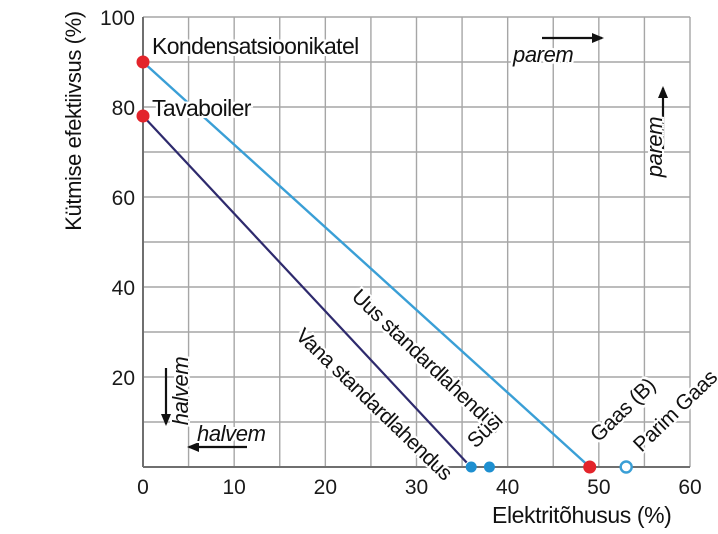 This screenshot has width=718, height=534. Describe the element at coordinates (123, 198) in the screenshot. I see `y-tick-label: 60` at that location.